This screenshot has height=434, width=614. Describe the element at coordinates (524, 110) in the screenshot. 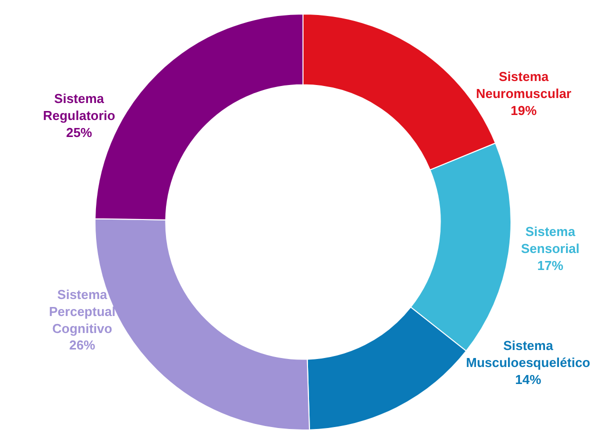

I see `data-label: 19%` at that location.